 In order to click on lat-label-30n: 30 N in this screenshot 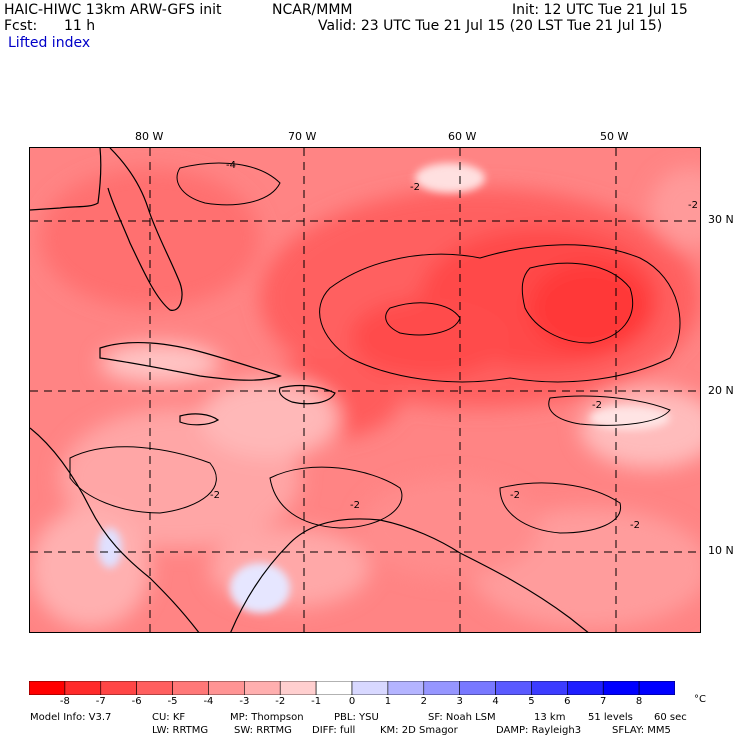, I will do `click(721, 219)`.